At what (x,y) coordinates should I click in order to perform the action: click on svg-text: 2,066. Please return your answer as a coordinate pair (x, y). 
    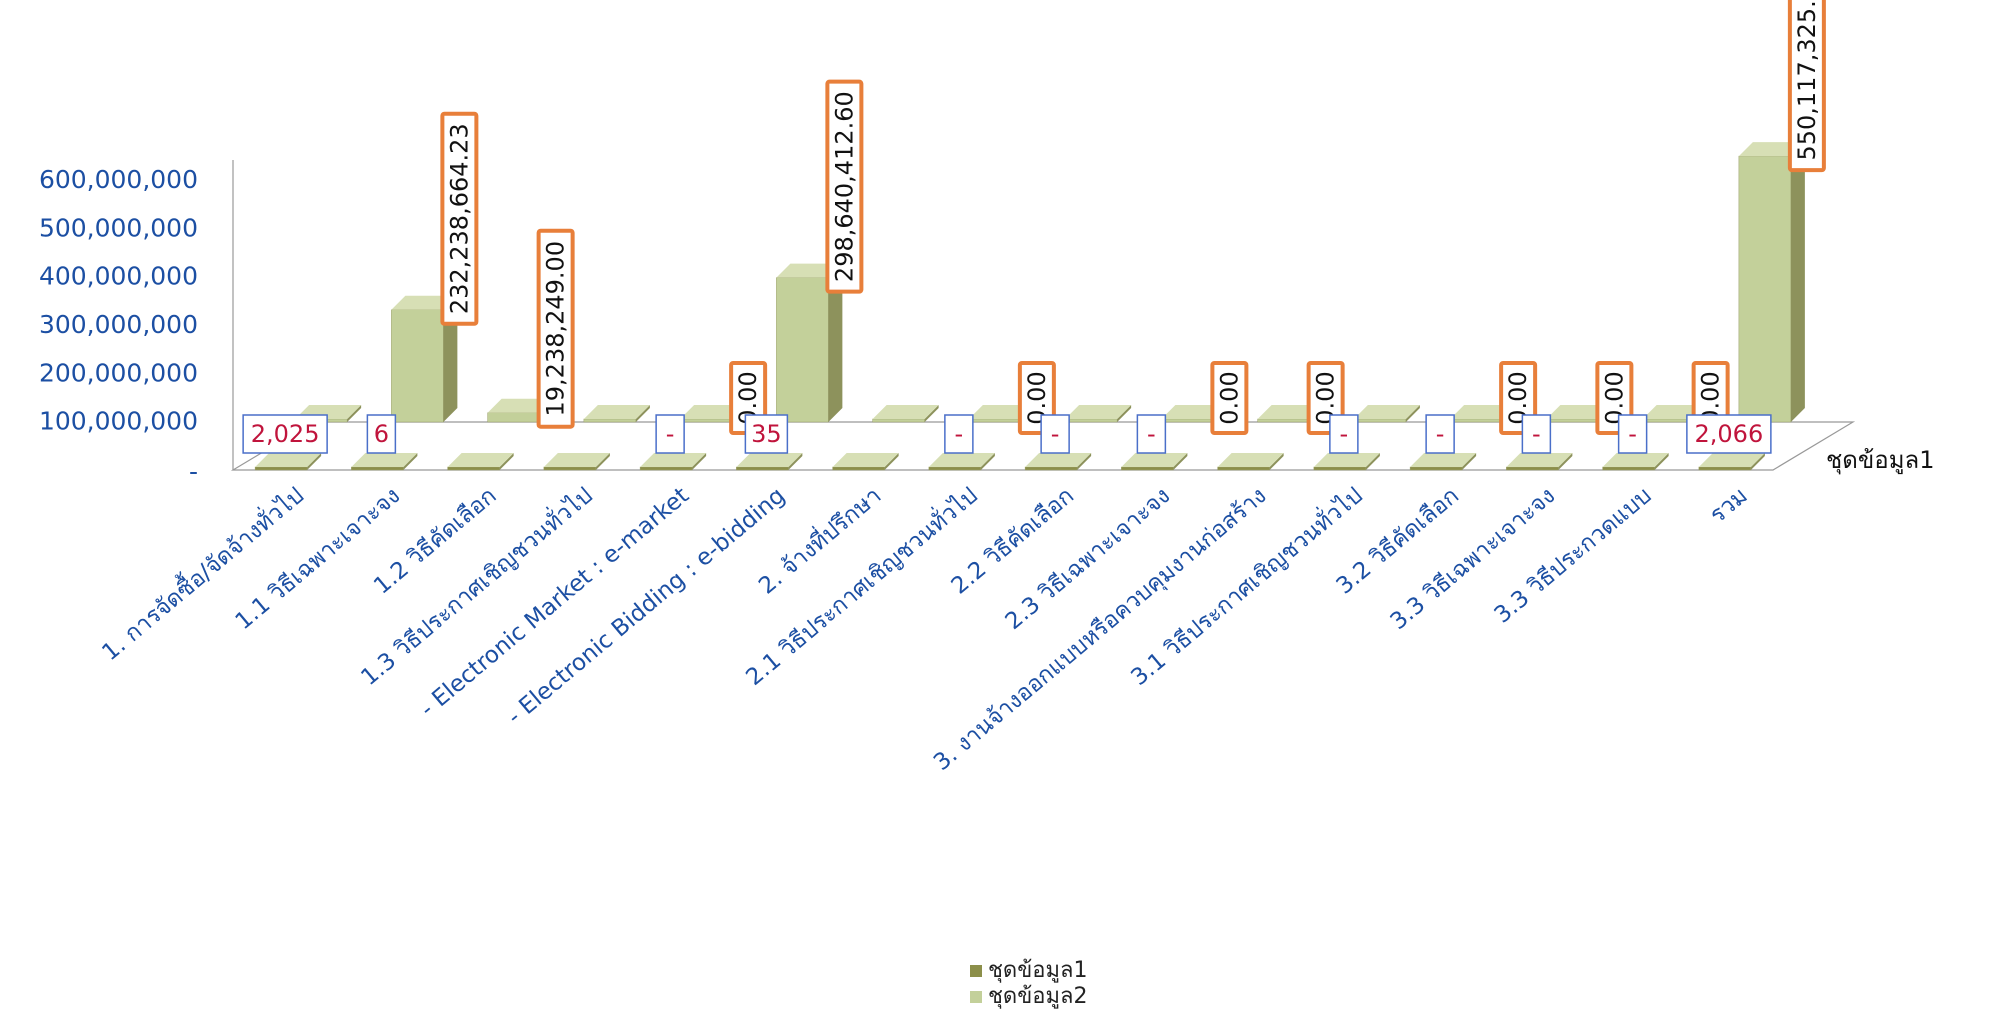
    Looking at the image, I should click on (1729, 434).